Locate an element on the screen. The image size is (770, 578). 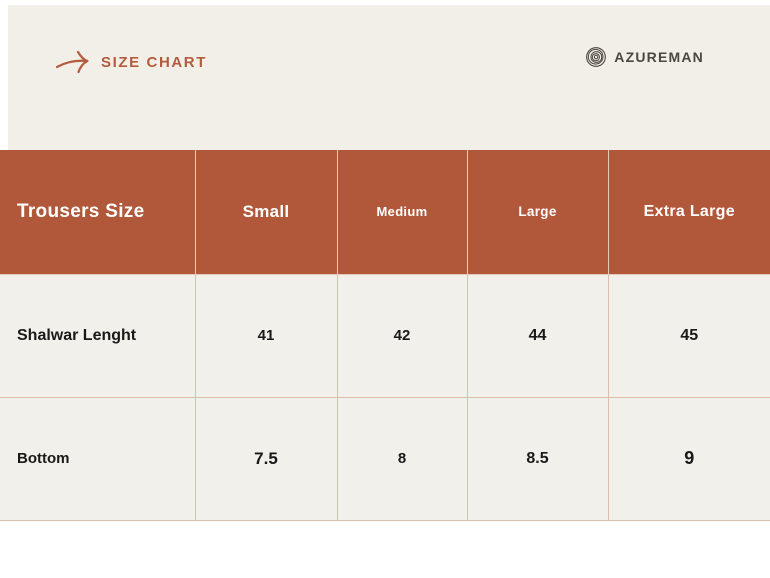
cell-bottom-small: 7.5 is located at coordinates (266, 458).